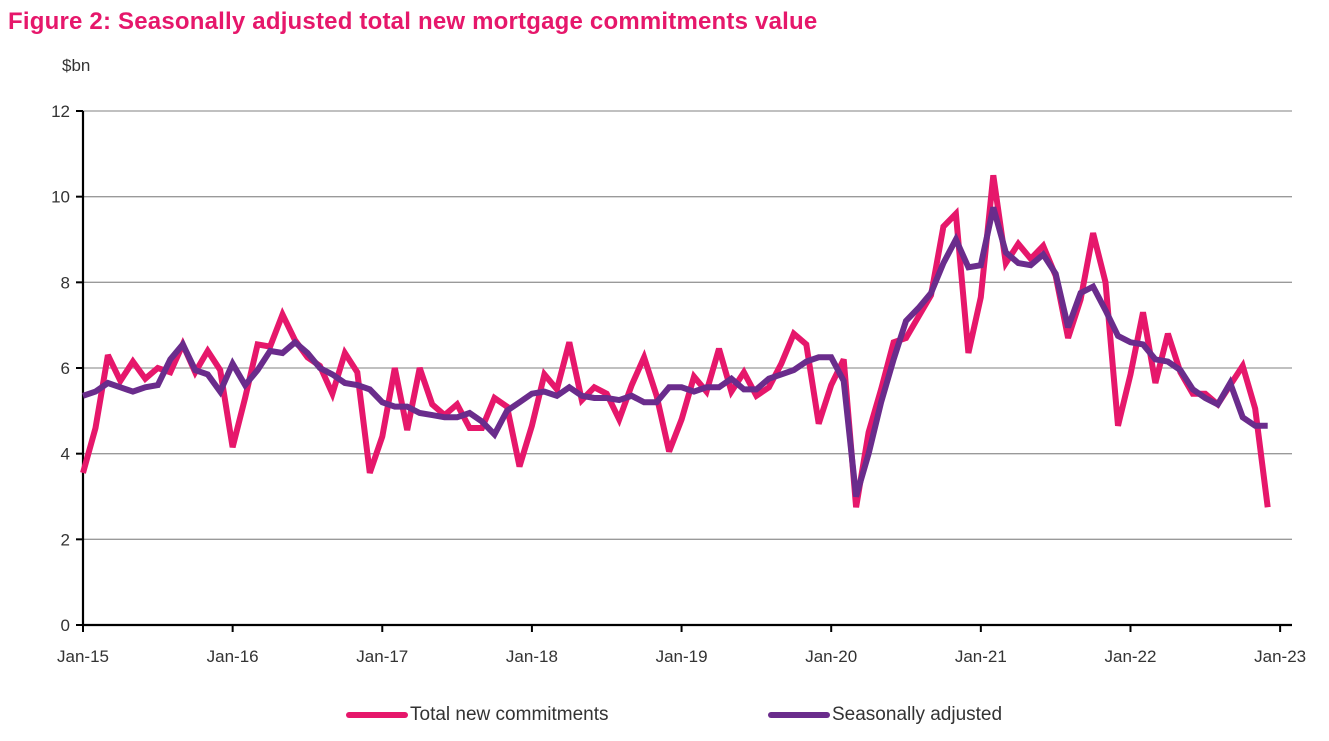  Describe the element at coordinates (509, 714) in the screenshot. I see `legend-label-total: Total new commitments` at that location.